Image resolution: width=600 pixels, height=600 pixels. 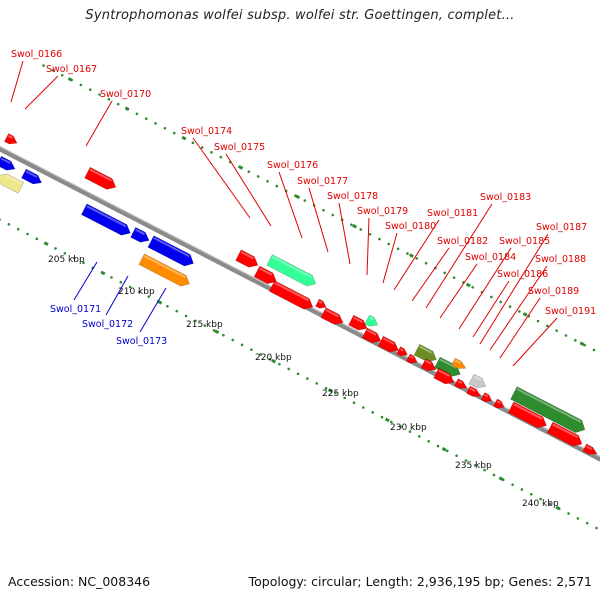 What do you see at coordinates (206, 131) in the screenshot?
I see `gene-label: Swol_0174` at bounding box center [206, 131].